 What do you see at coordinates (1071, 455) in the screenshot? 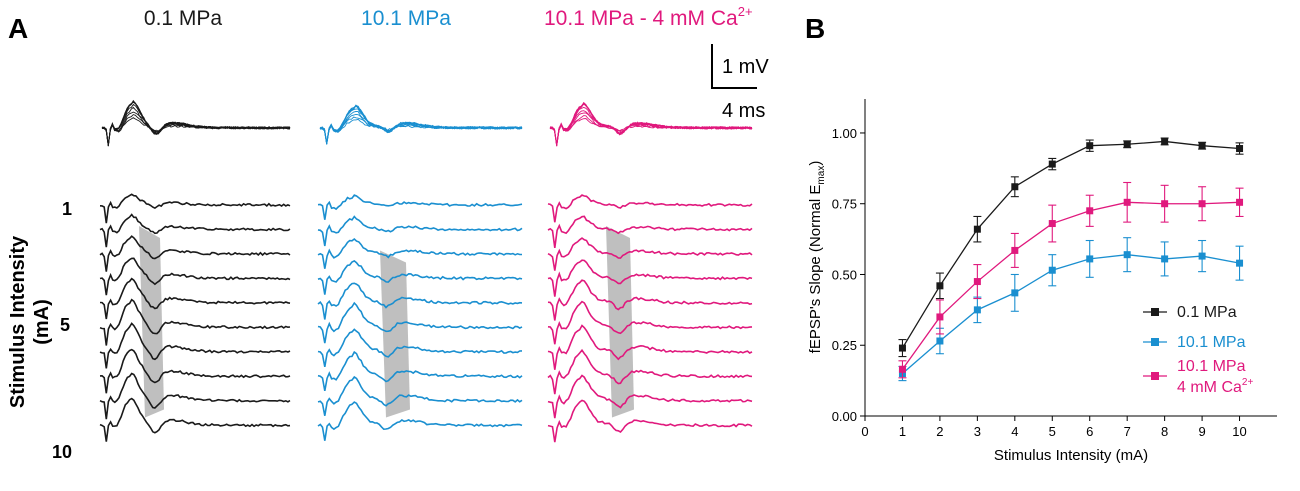
I see `x-axis-title: Stimulus Intensity (mA)` at bounding box center [1071, 455].